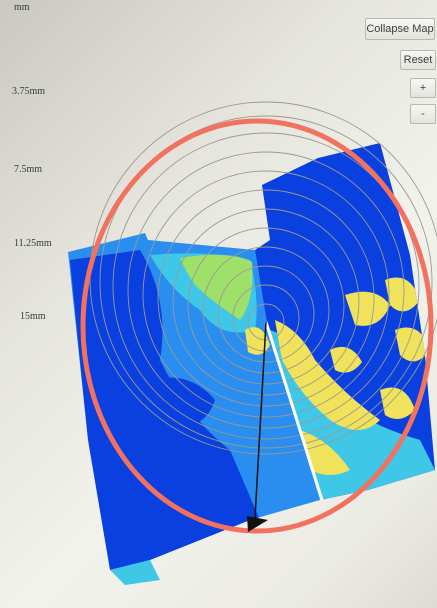 The height and width of the screenshot is (608, 437). Describe the element at coordinates (182, 401) in the screenshot. I see `left-deep-blue-patch` at that location.